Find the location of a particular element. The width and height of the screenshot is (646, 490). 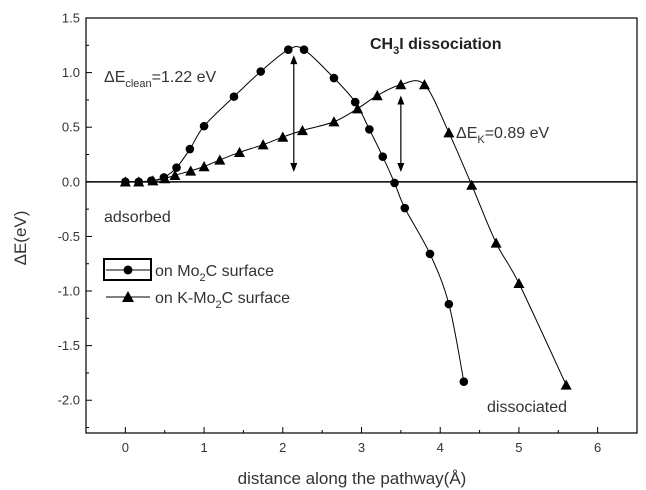

arrow-delta-e-k-head-bottom is located at coordinates (401, 167).